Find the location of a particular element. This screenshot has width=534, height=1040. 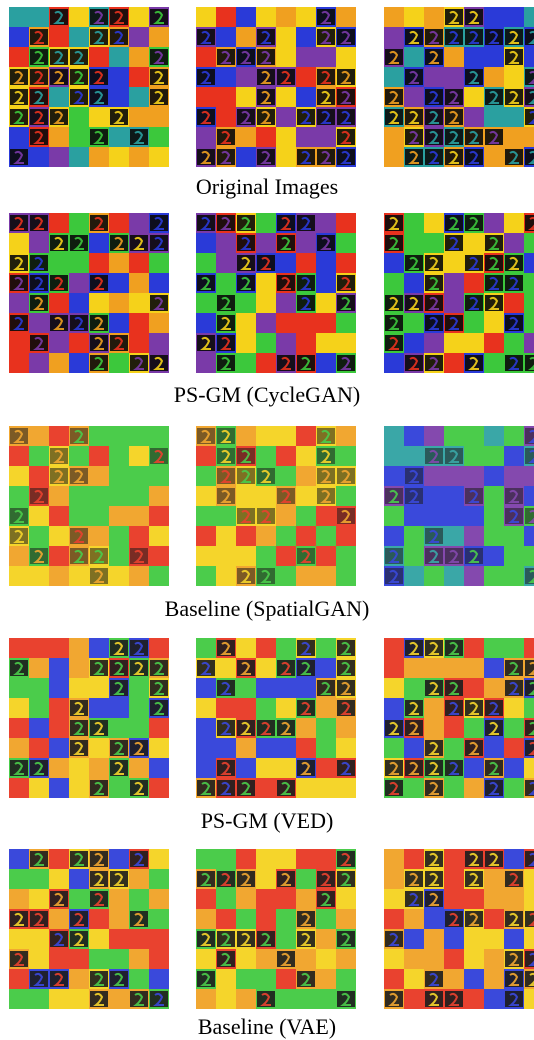

caption-baseline-spatialgan: Baseline (SpatialGAN) is located at coordinates (267, 608).